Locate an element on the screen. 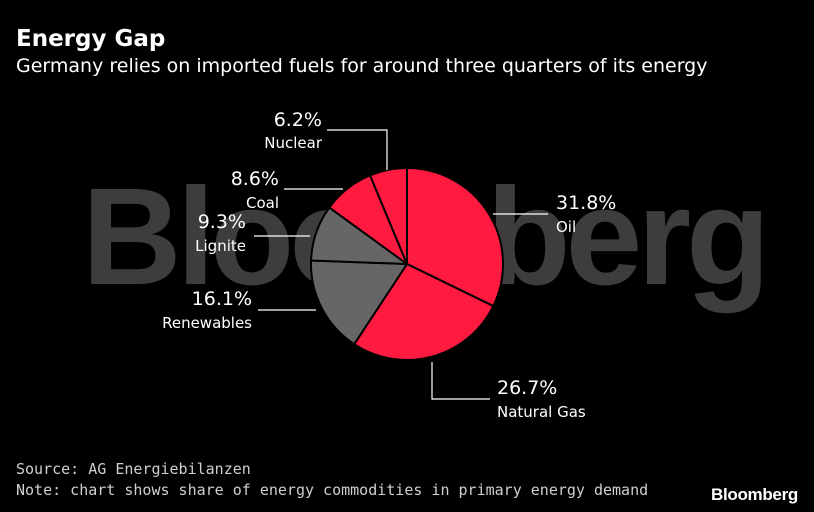 Image resolution: width=814 pixels, height=512 pixels. pie-slice-oil is located at coordinates (455, 237).